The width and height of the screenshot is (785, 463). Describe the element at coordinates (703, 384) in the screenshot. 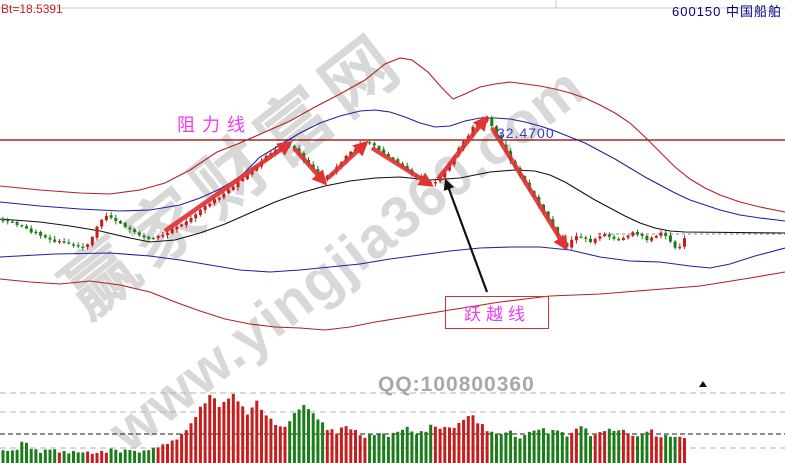

I see `triangle-marker` at that location.